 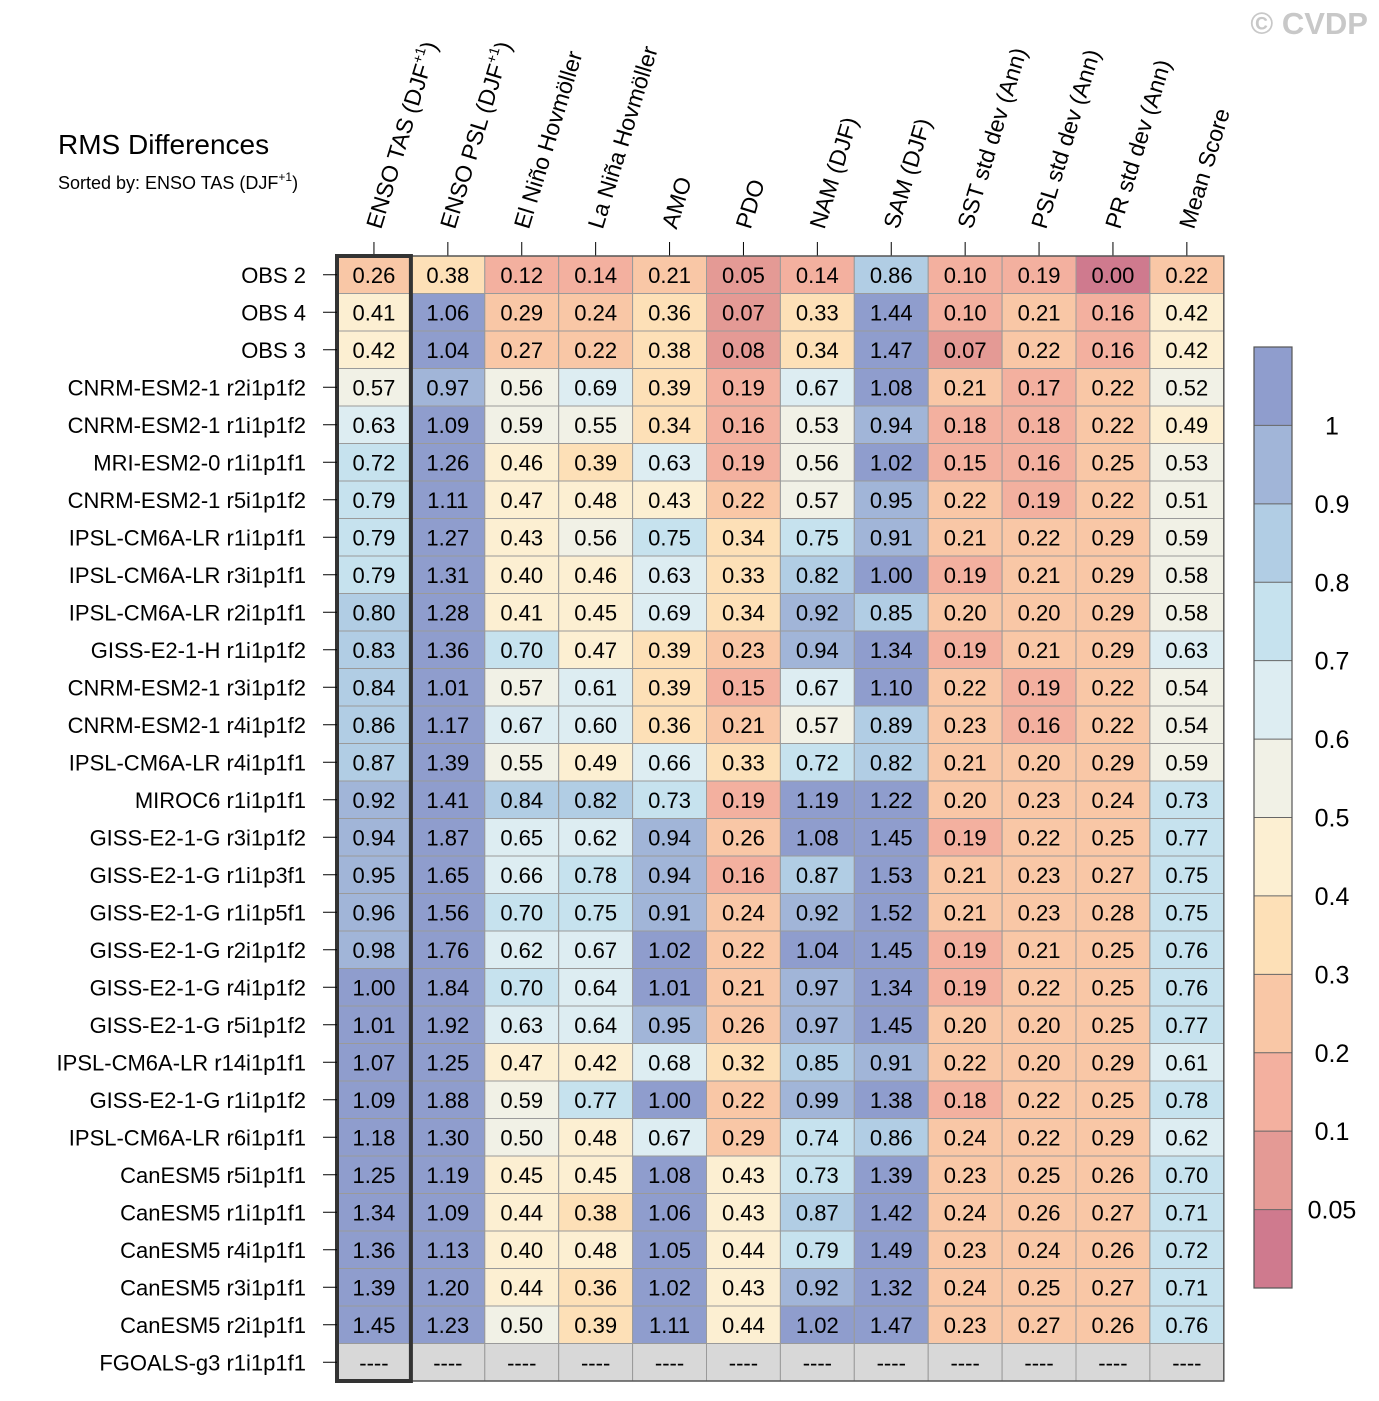 I want to click on cell-value-label: 0.12, so click(x=521, y=275).